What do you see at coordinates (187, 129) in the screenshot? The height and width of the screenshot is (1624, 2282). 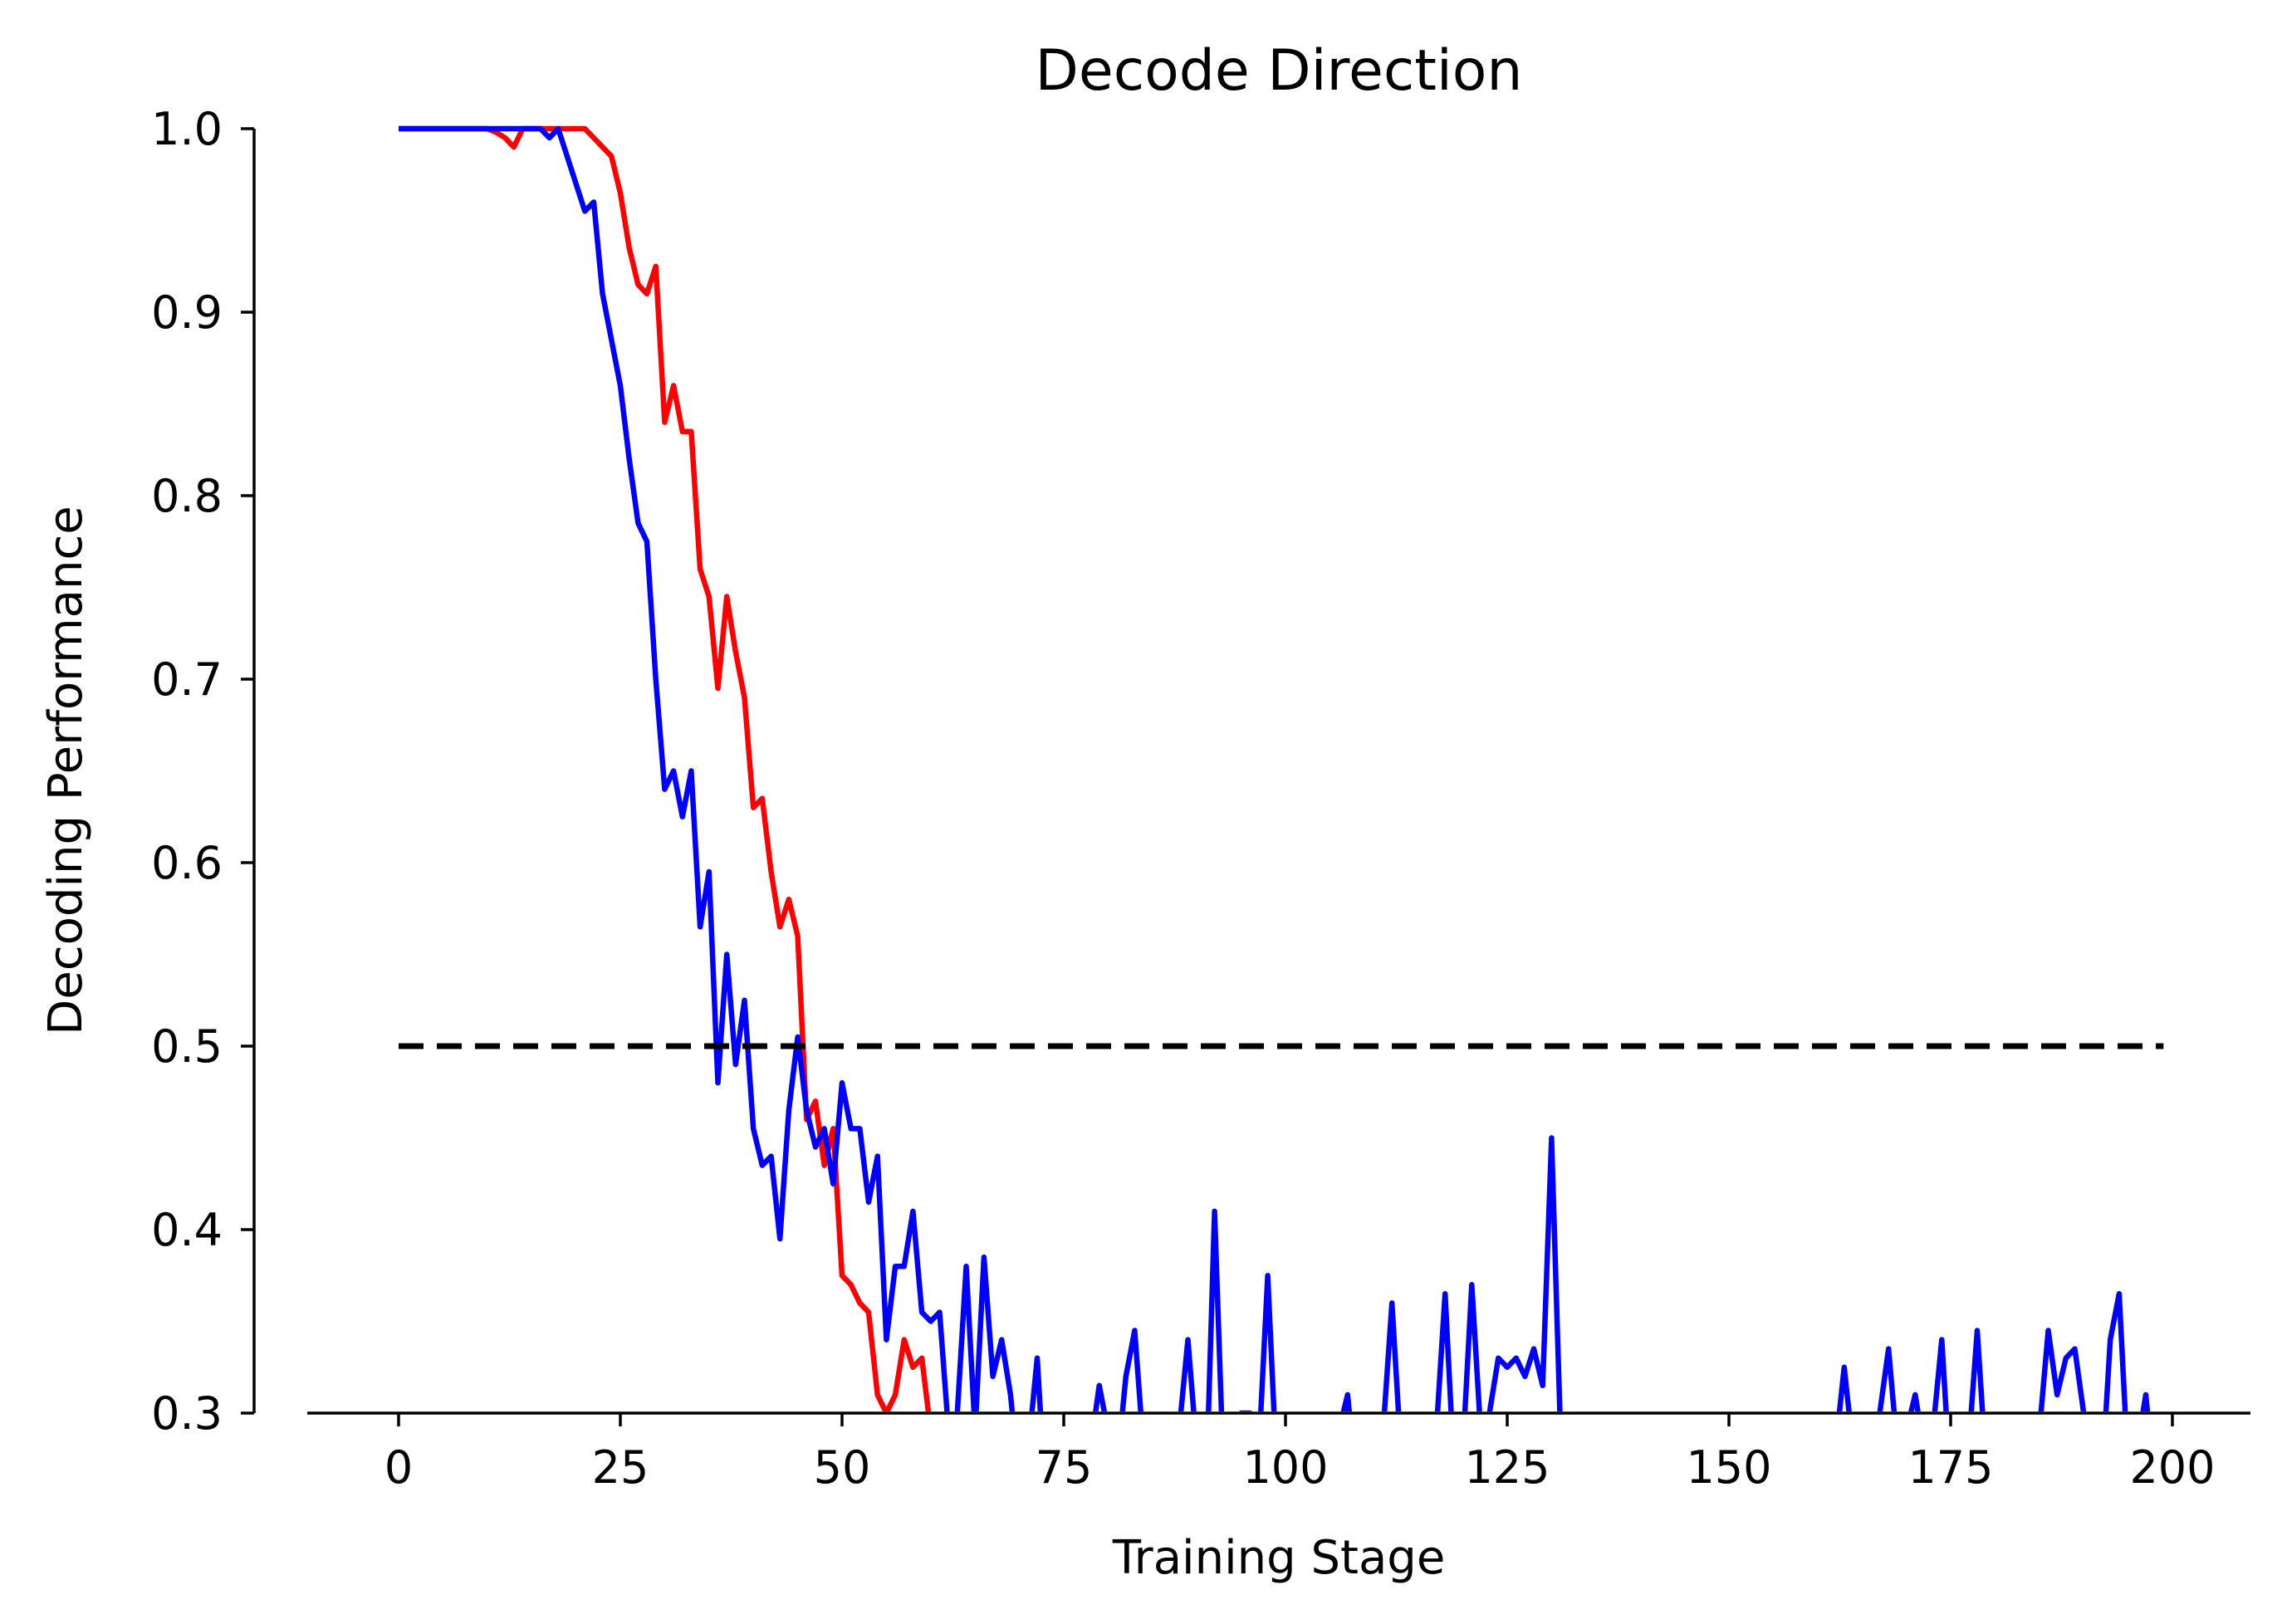 I see `y-tick-label: 1.0` at bounding box center [187, 129].